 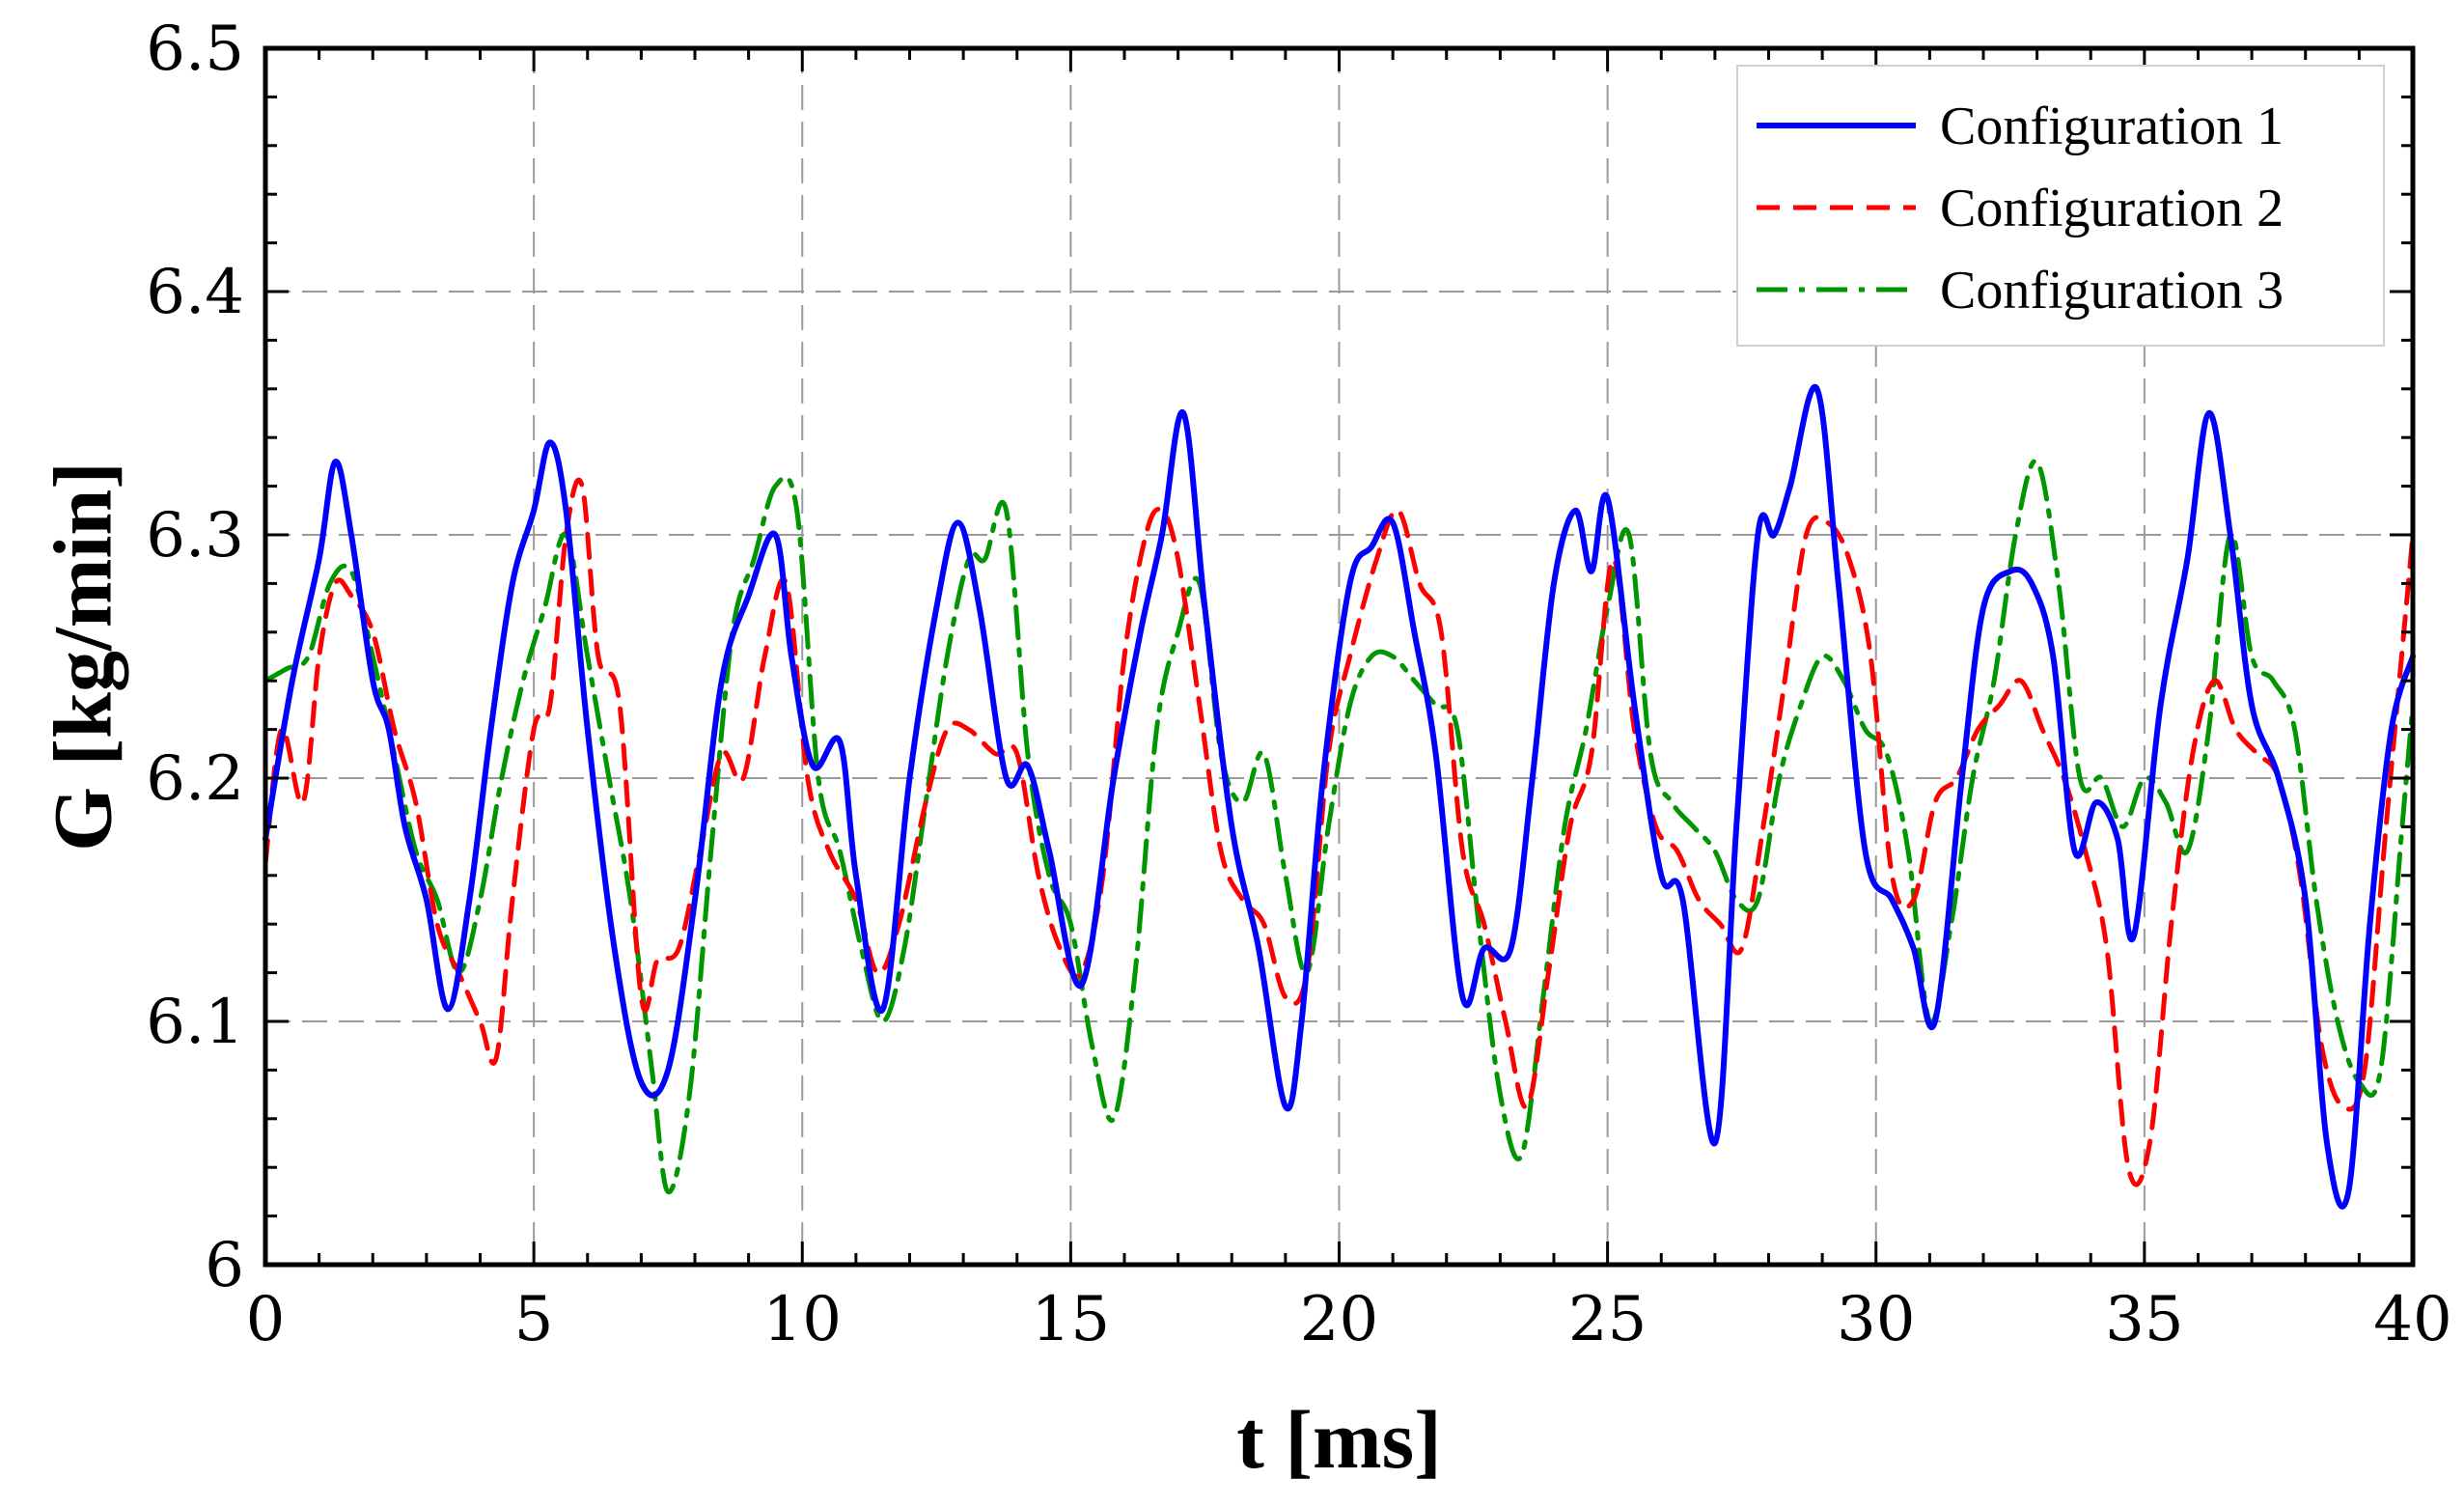 What do you see at coordinates (195, 779) in the screenshot?
I see `y-tick-label: 6.2` at bounding box center [195, 779].